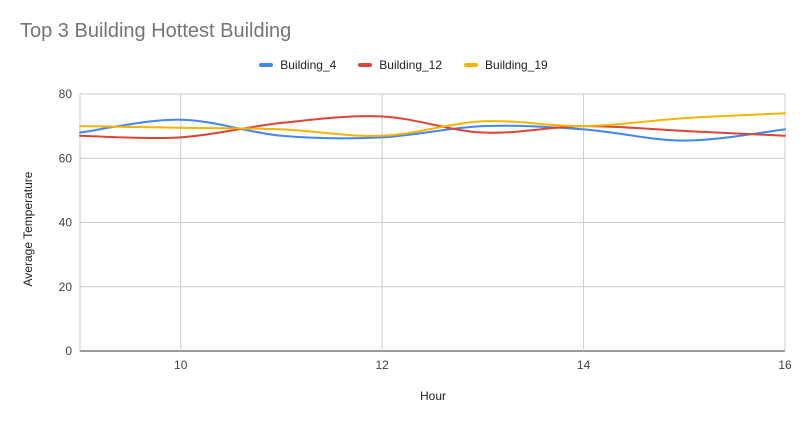  Describe the element at coordinates (785, 365) in the screenshot. I see `x-tick-label: 16` at that location.